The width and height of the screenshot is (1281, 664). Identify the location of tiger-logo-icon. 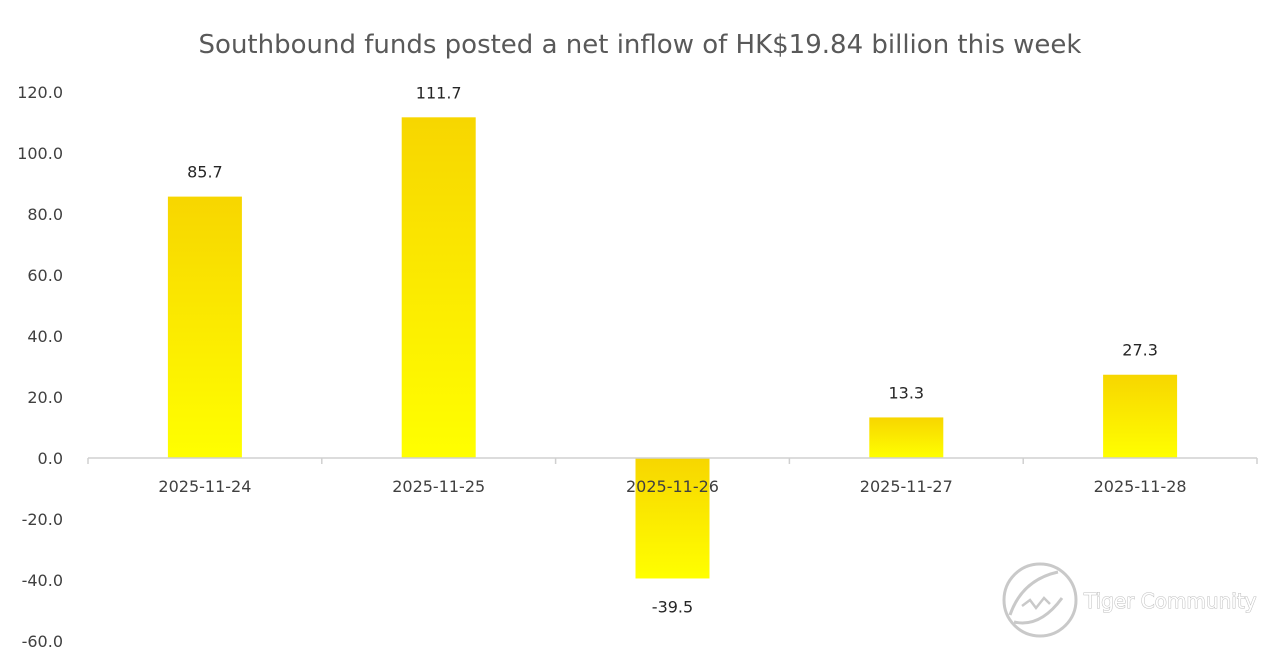
(1040, 600).